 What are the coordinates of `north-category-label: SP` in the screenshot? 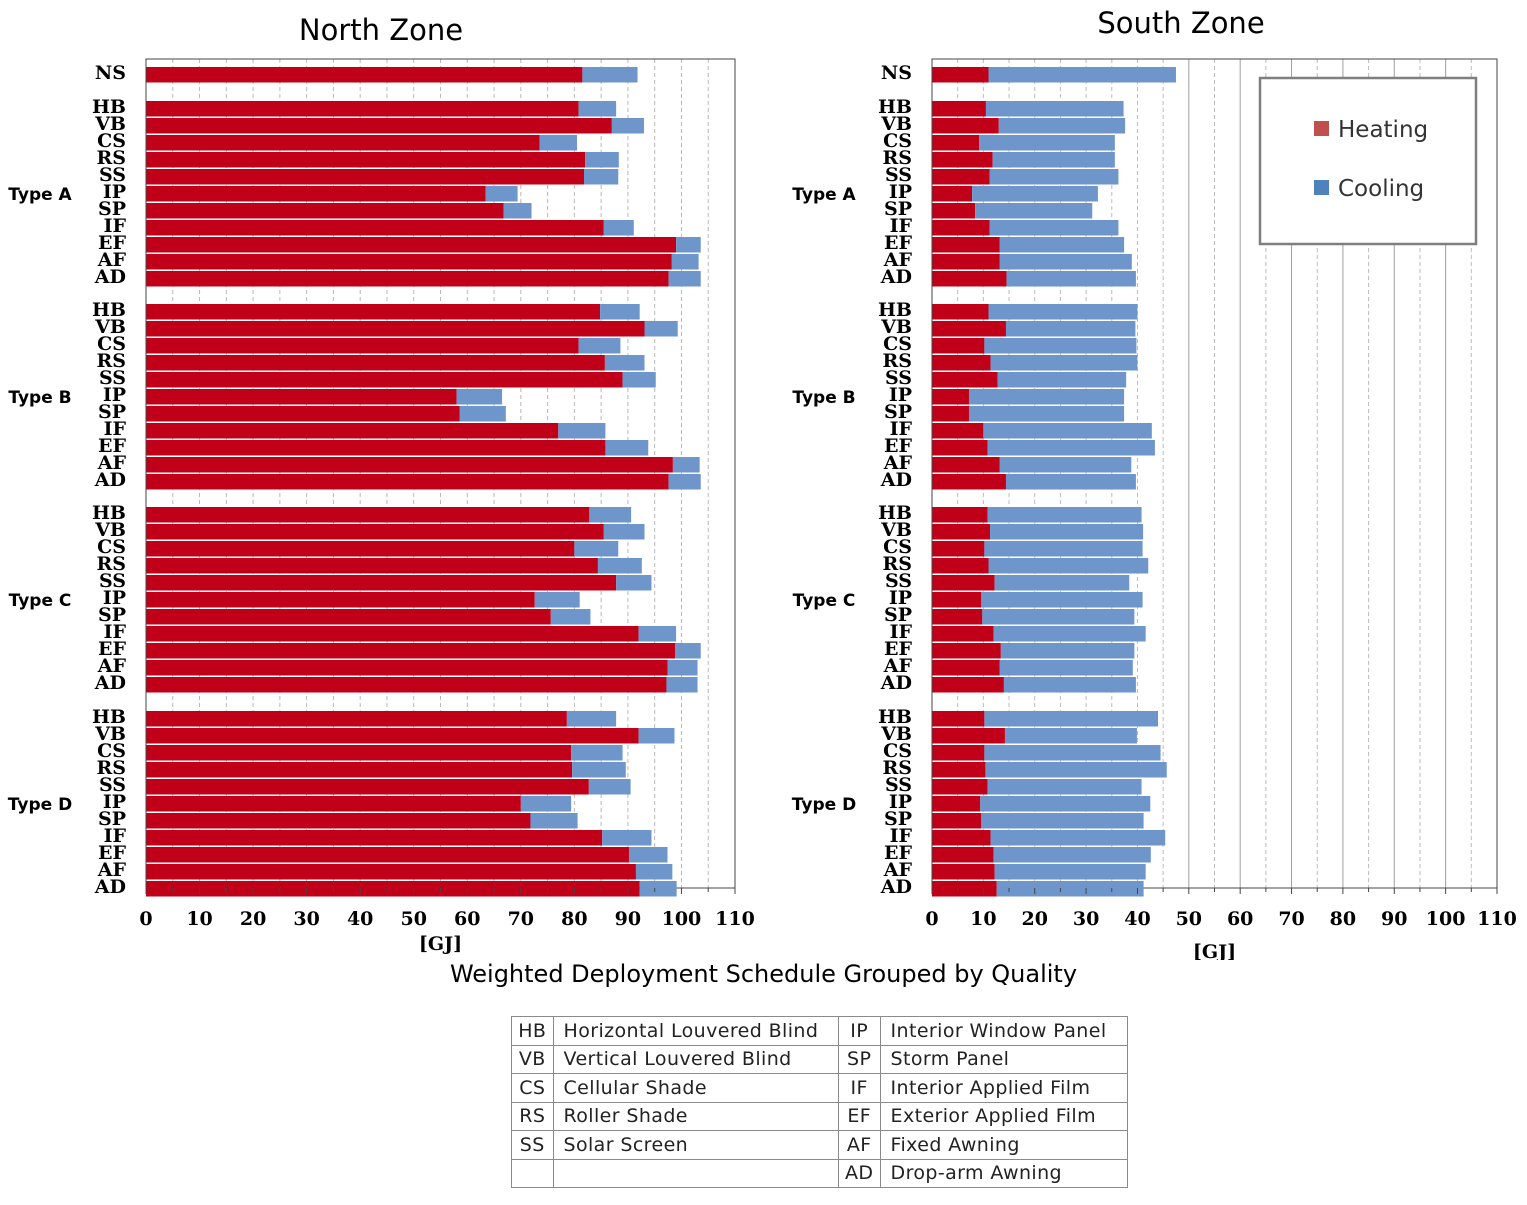 It's located at (112, 819).